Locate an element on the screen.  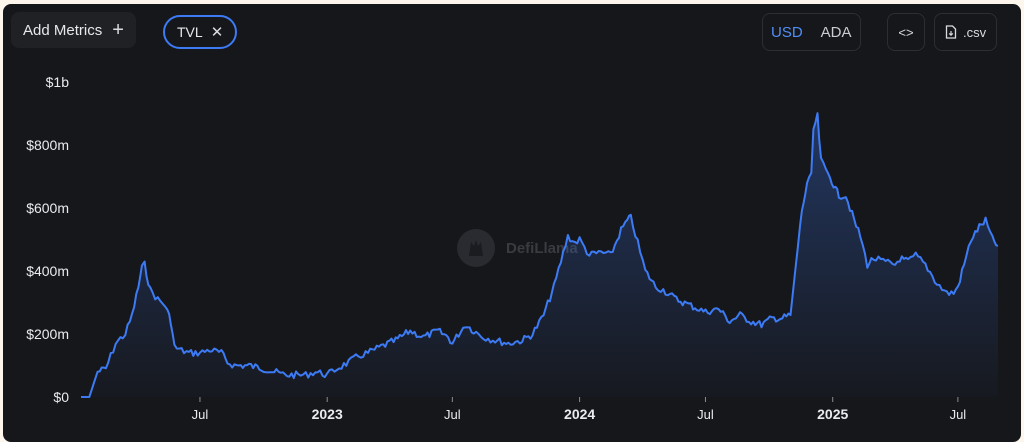
add-metrics-label: Add Metrics is located at coordinates (63, 30).